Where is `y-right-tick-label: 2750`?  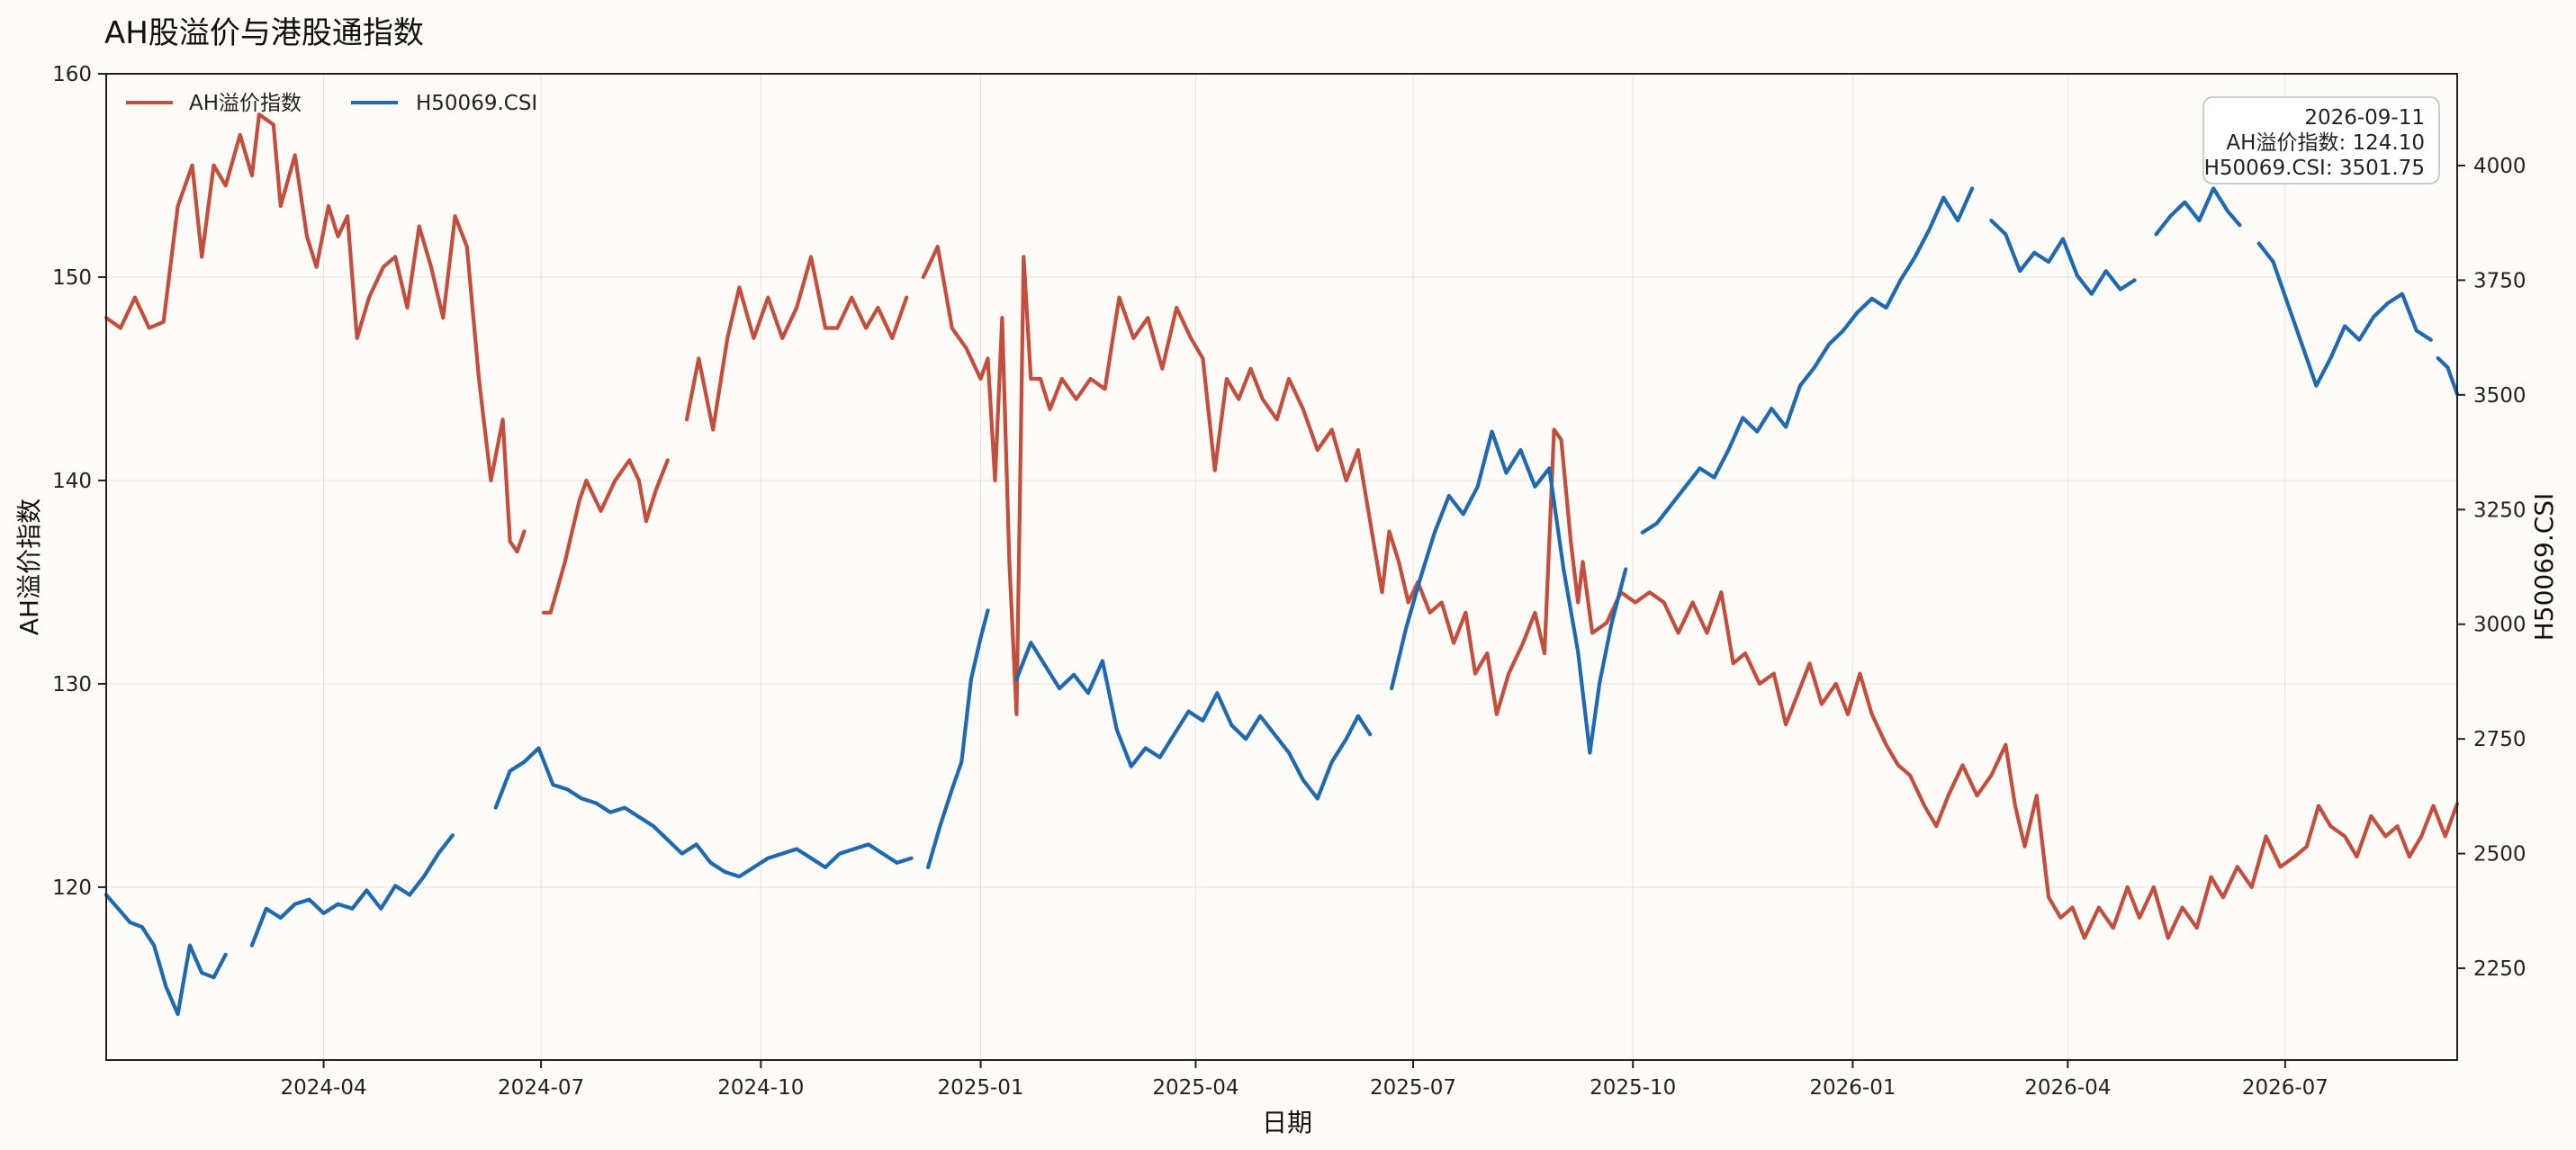 y-right-tick-label: 2750 is located at coordinates (2499, 739).